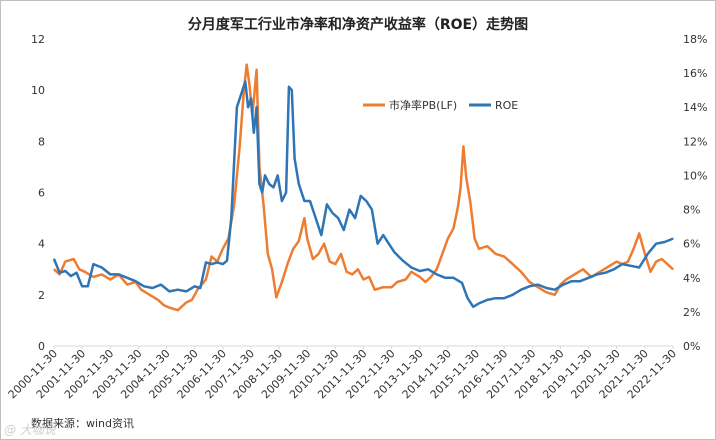 This screenshot has width=716, height=440. Describe the element at coordinates (38, 39) in the screenshot. I see `y-left-tick-label: 12` at that location.